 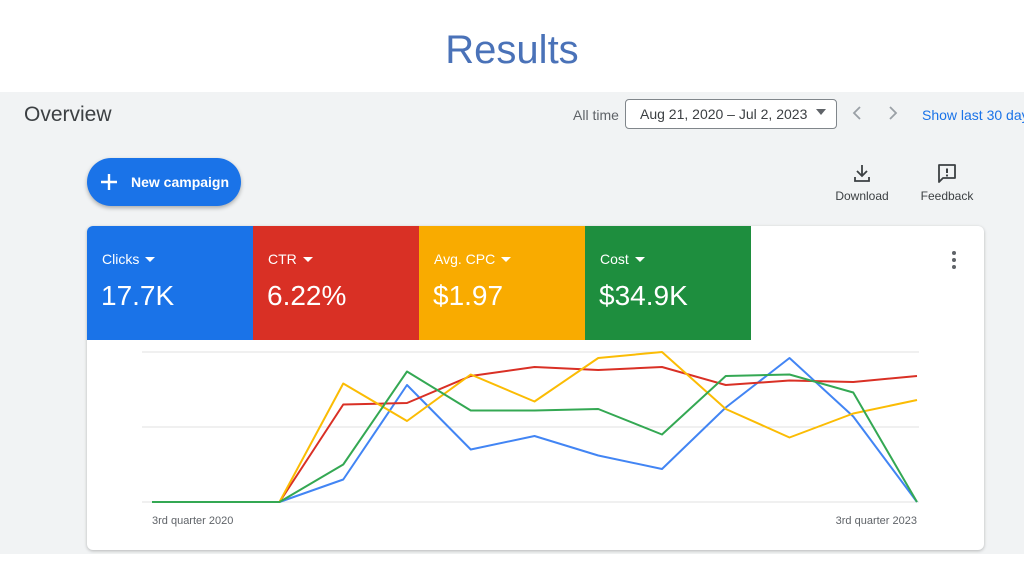 I want to click on metric-avg-cpc: Avg. CPC $1.97, so click(x=502, y=283).